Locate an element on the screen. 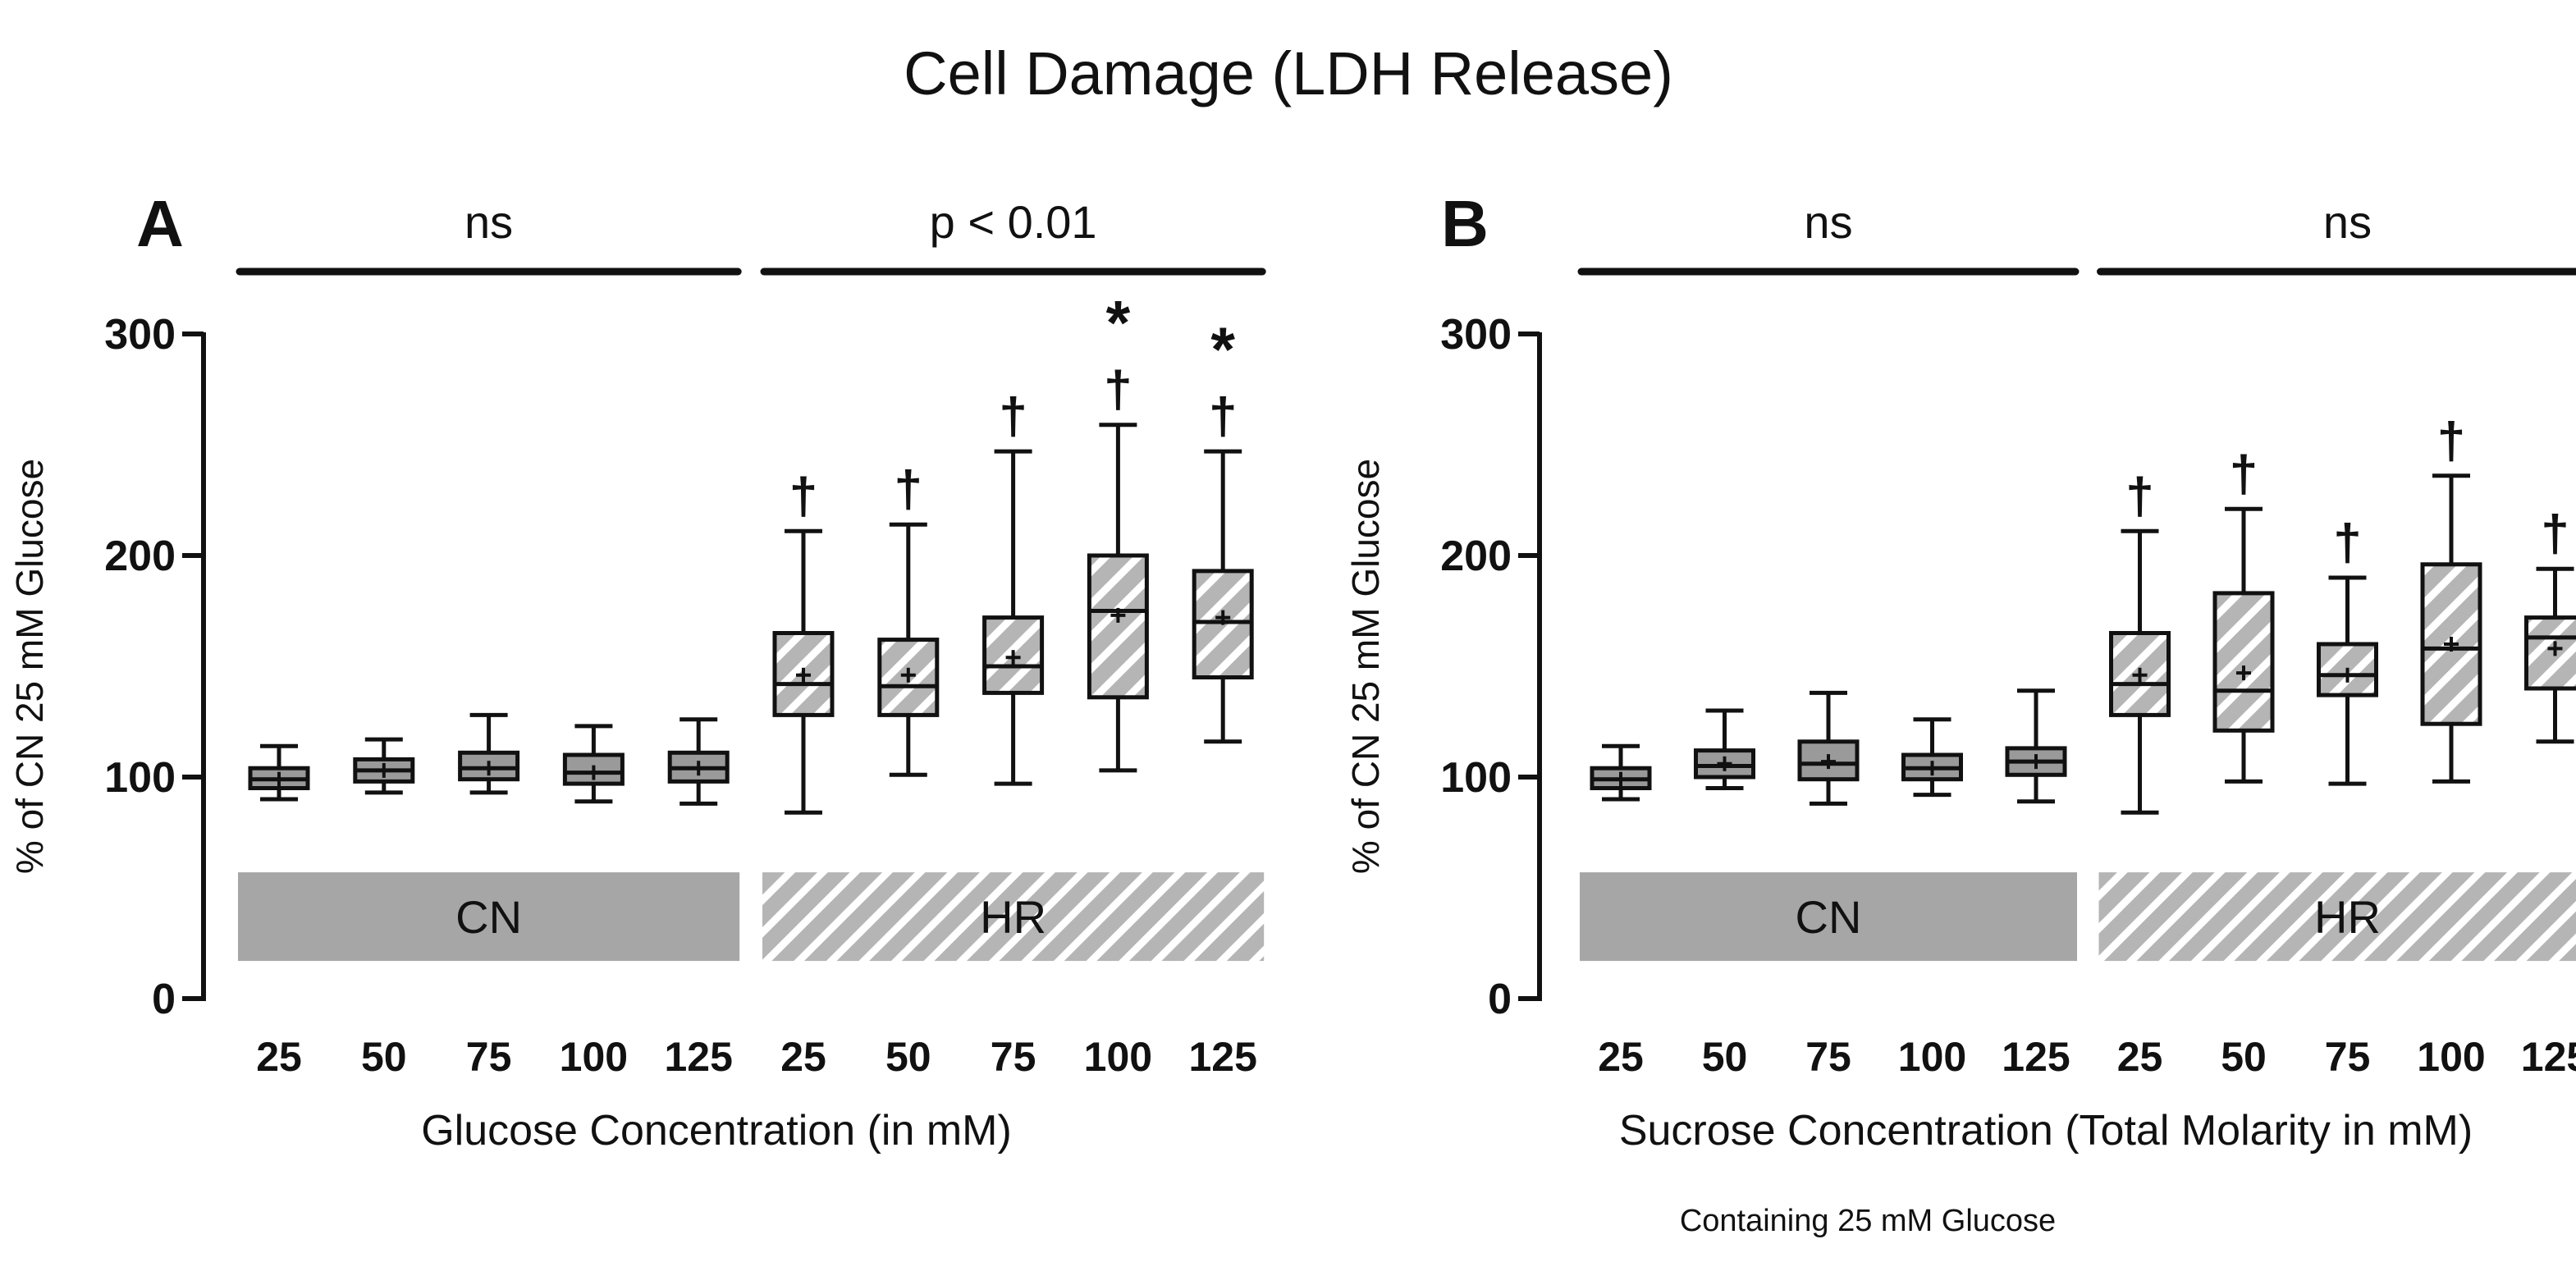 The height and width of the screenshot is (1262, 2576). panel-b-box-6: † is located at coordinates (2243, 615).